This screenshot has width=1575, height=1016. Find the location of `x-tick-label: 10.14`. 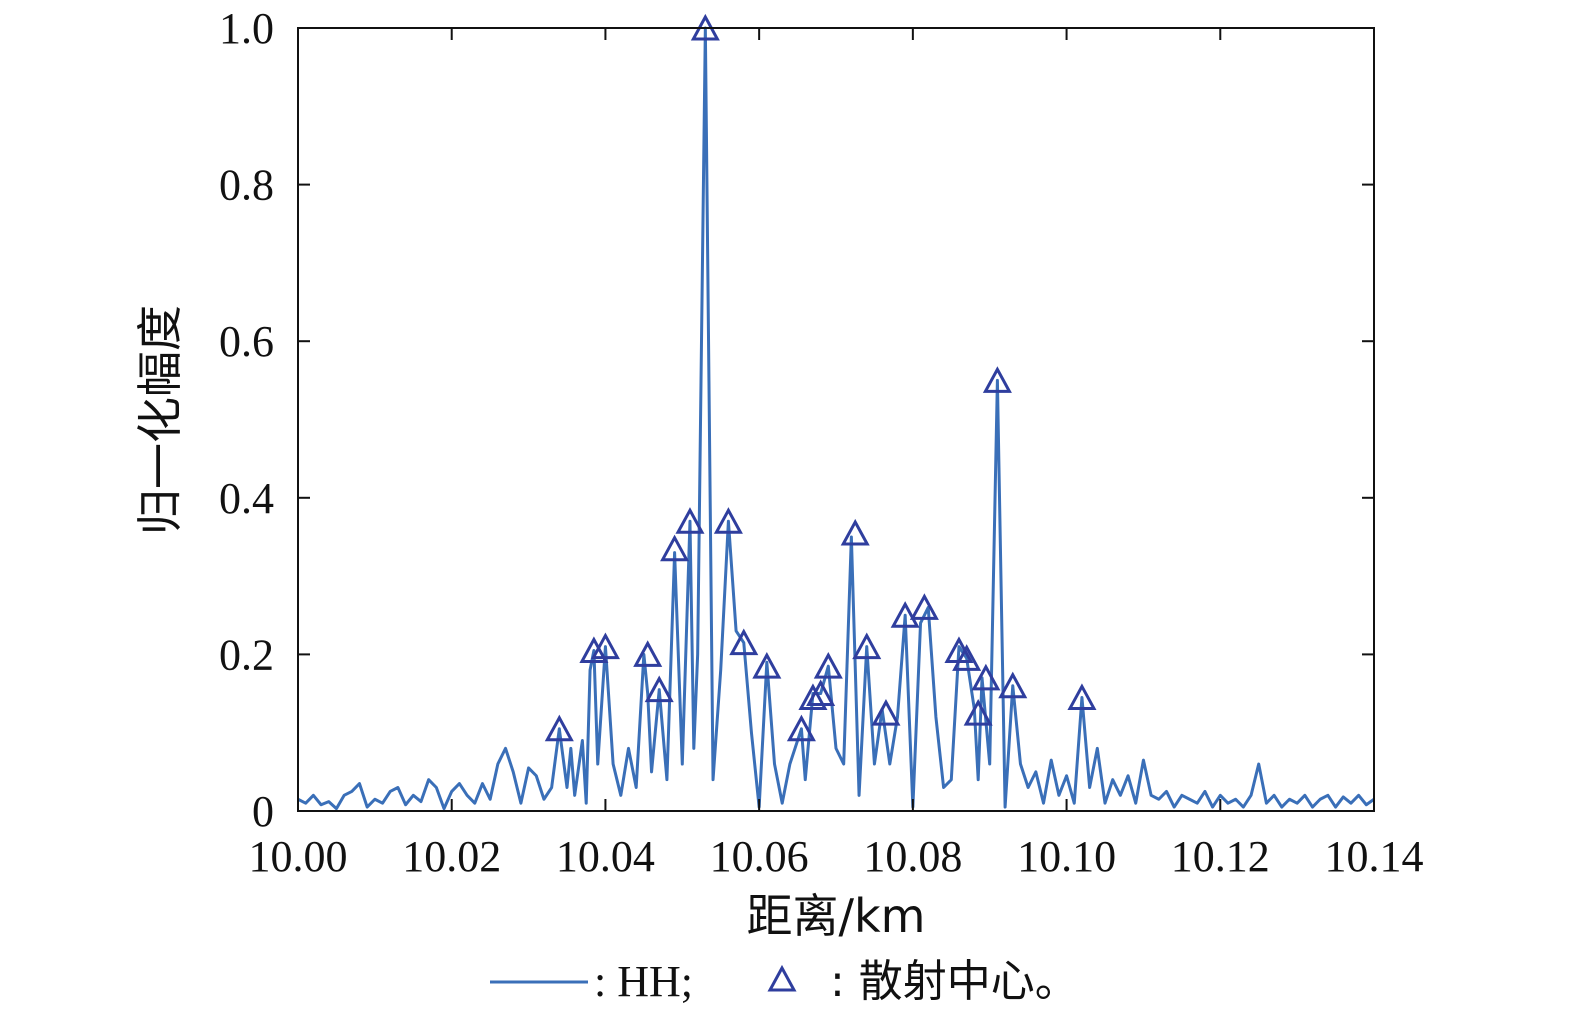

x-tick-label: 10.14 is located at coordinates (1374, 856).